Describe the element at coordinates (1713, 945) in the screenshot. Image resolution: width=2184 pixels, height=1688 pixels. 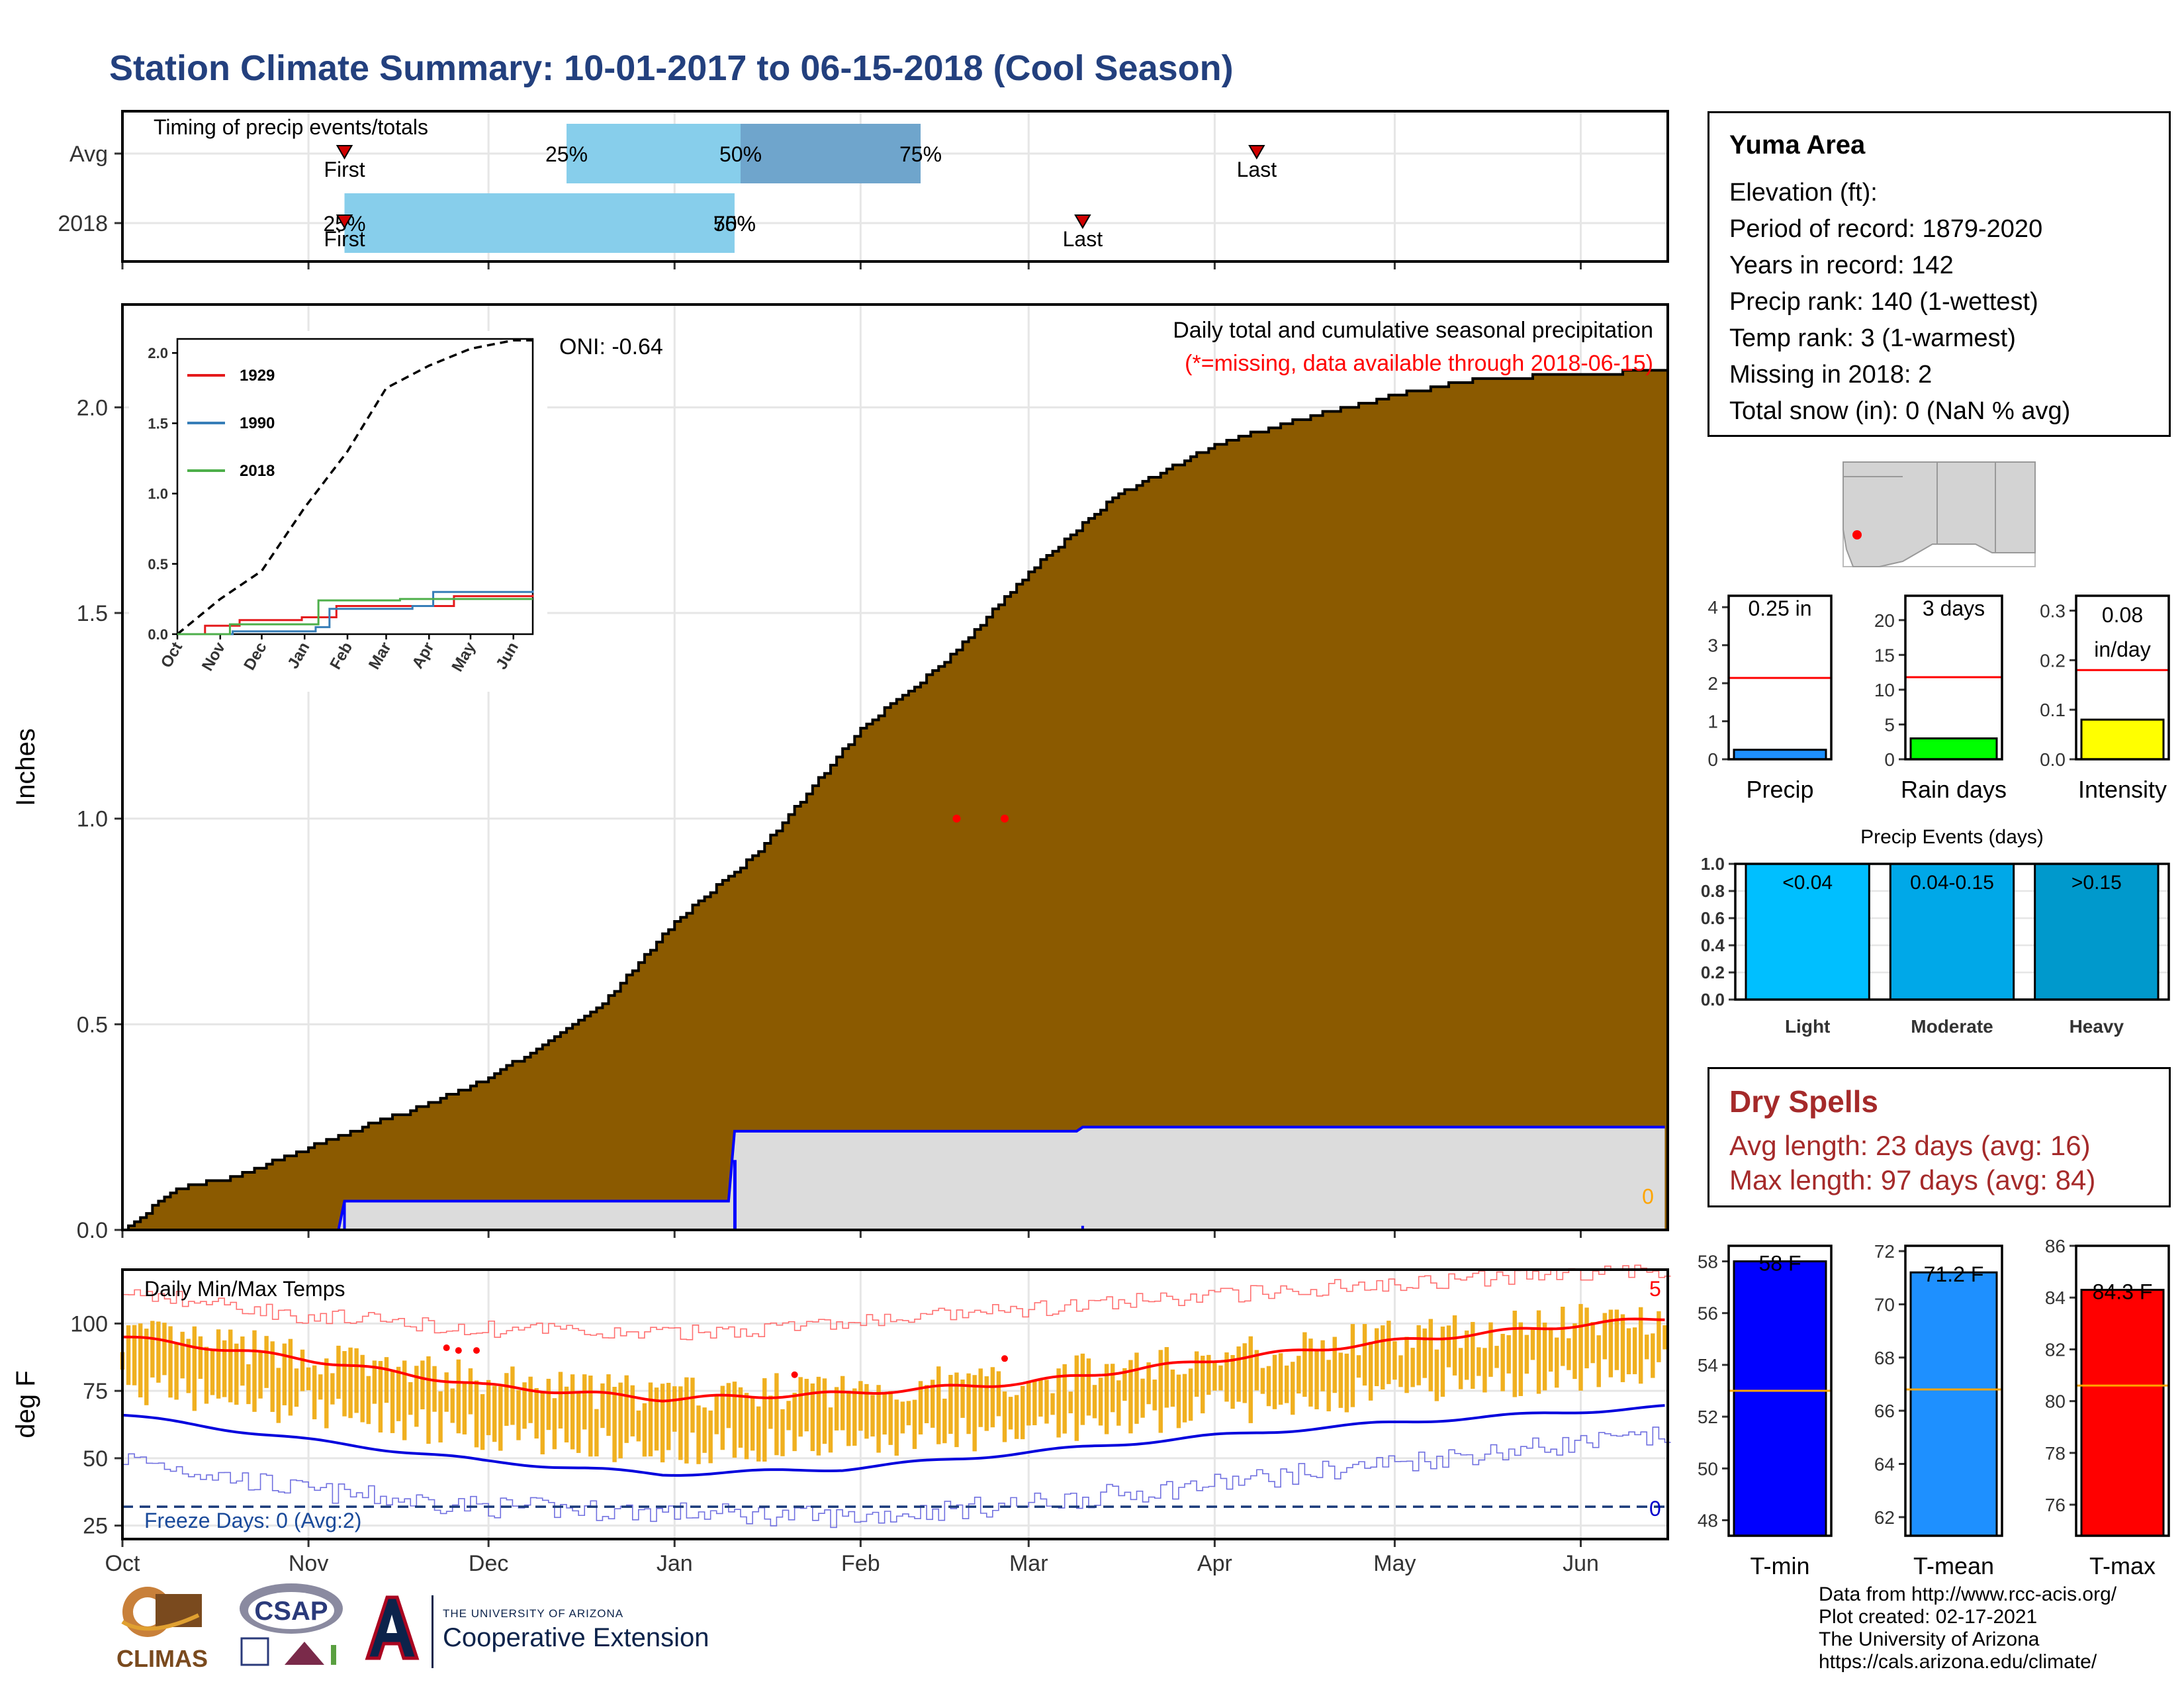
I see `precip-events-ytick-label: 0.4` at that location.